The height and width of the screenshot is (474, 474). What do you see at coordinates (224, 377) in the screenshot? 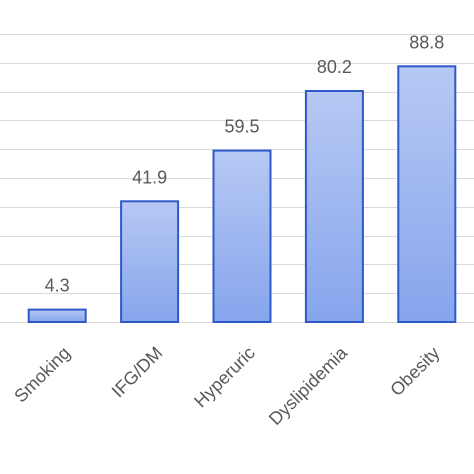
I see `category-label: Hyperuric` at bounding box center [224, 377].